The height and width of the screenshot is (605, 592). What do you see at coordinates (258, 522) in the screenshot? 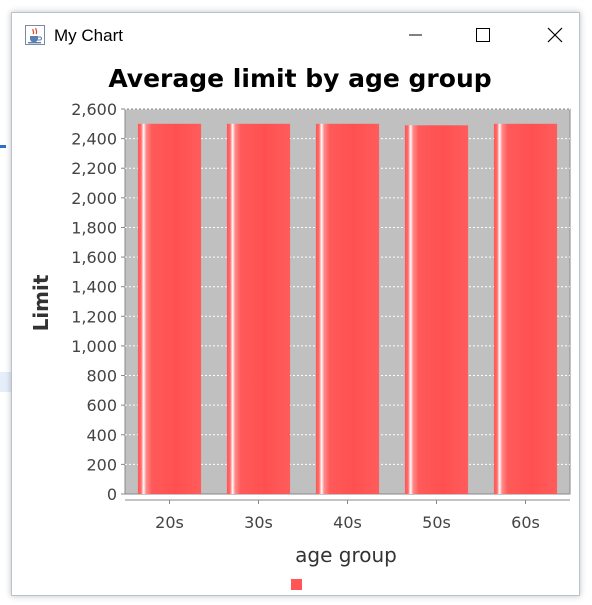
I see `x-tick-label: 30s` at bounding box center [258, 522].